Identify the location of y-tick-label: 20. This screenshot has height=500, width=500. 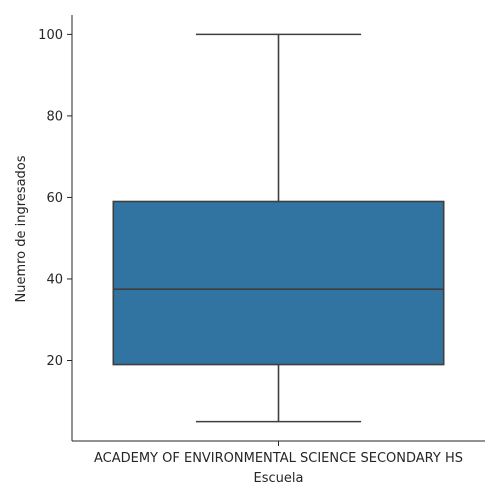
(54, 361).